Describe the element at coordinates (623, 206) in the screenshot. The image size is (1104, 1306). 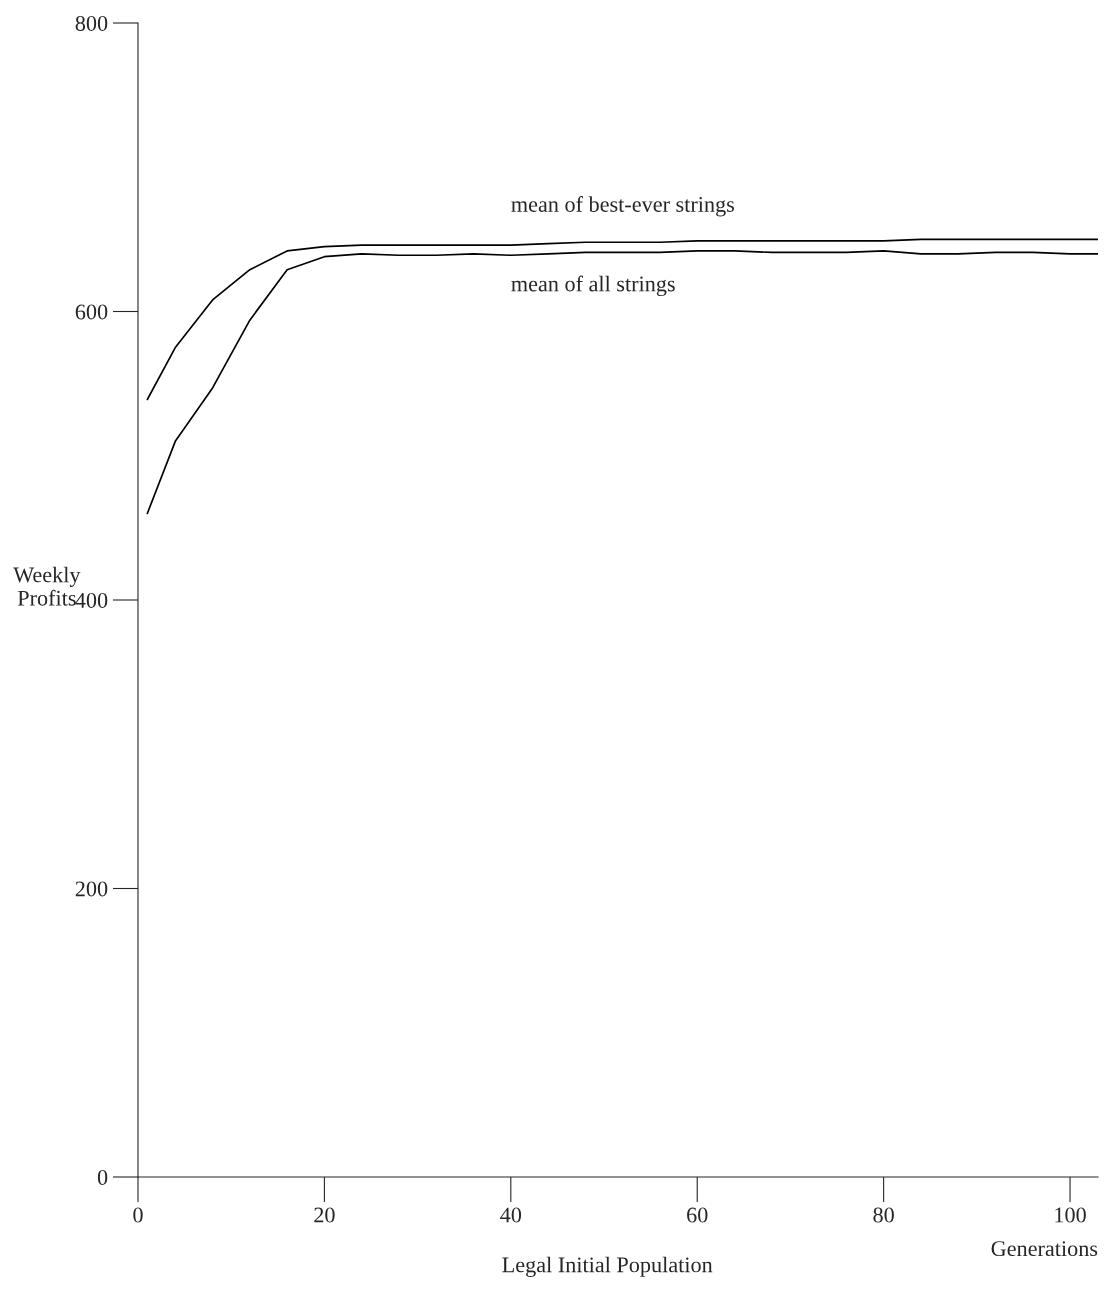
I see `series-label: mean of best-ever strings` at that location.